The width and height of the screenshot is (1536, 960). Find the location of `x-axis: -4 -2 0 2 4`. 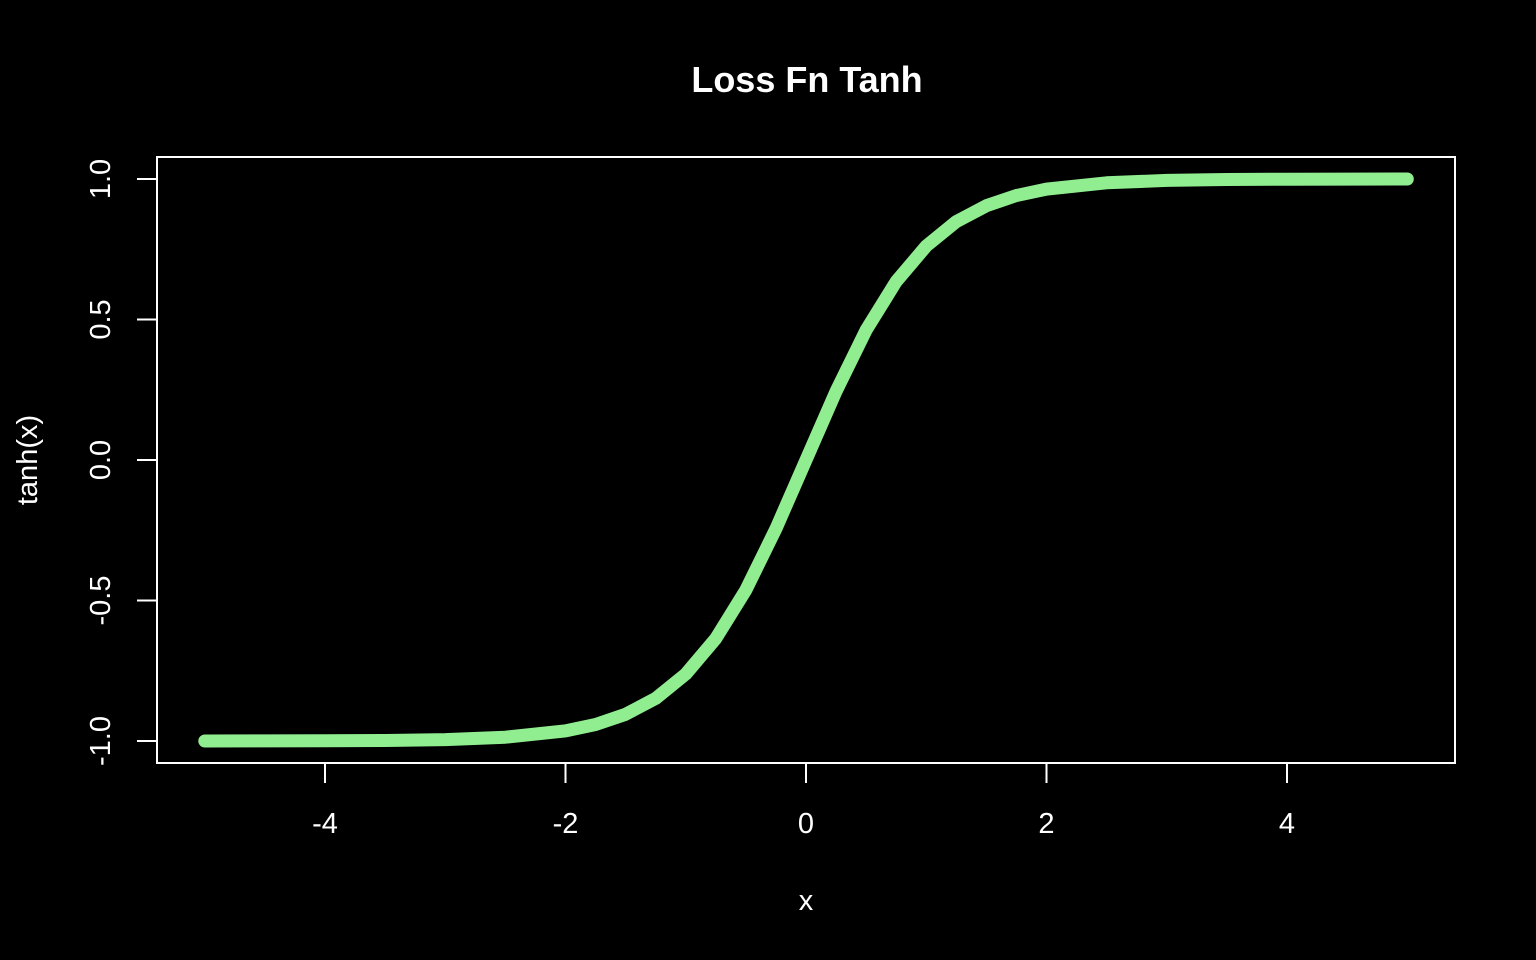

x-axis: -4 -2 0 2 4 is located at coordinates (803, 801).